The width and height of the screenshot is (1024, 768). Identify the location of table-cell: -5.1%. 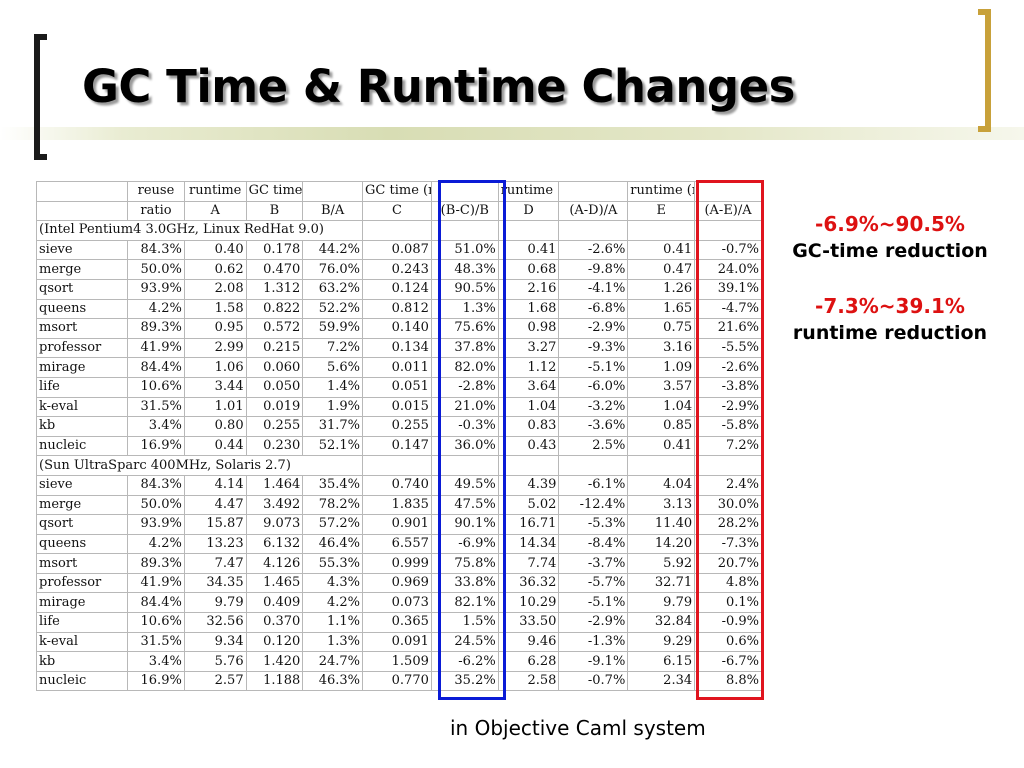
(593, 367).